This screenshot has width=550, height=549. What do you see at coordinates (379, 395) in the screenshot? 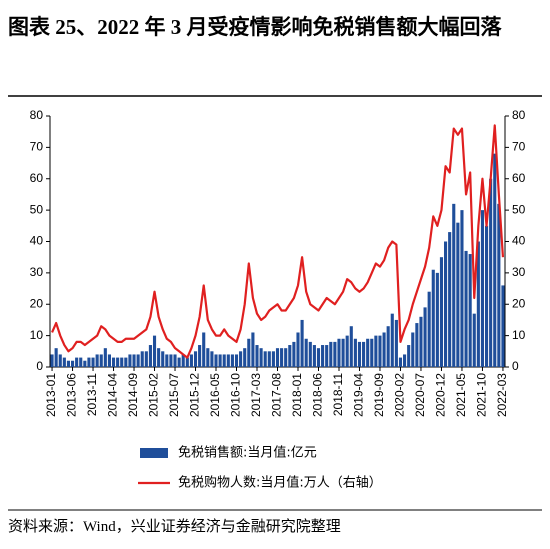
I see `x-tick-label: 2019-09` at bounding box center [379, 395].